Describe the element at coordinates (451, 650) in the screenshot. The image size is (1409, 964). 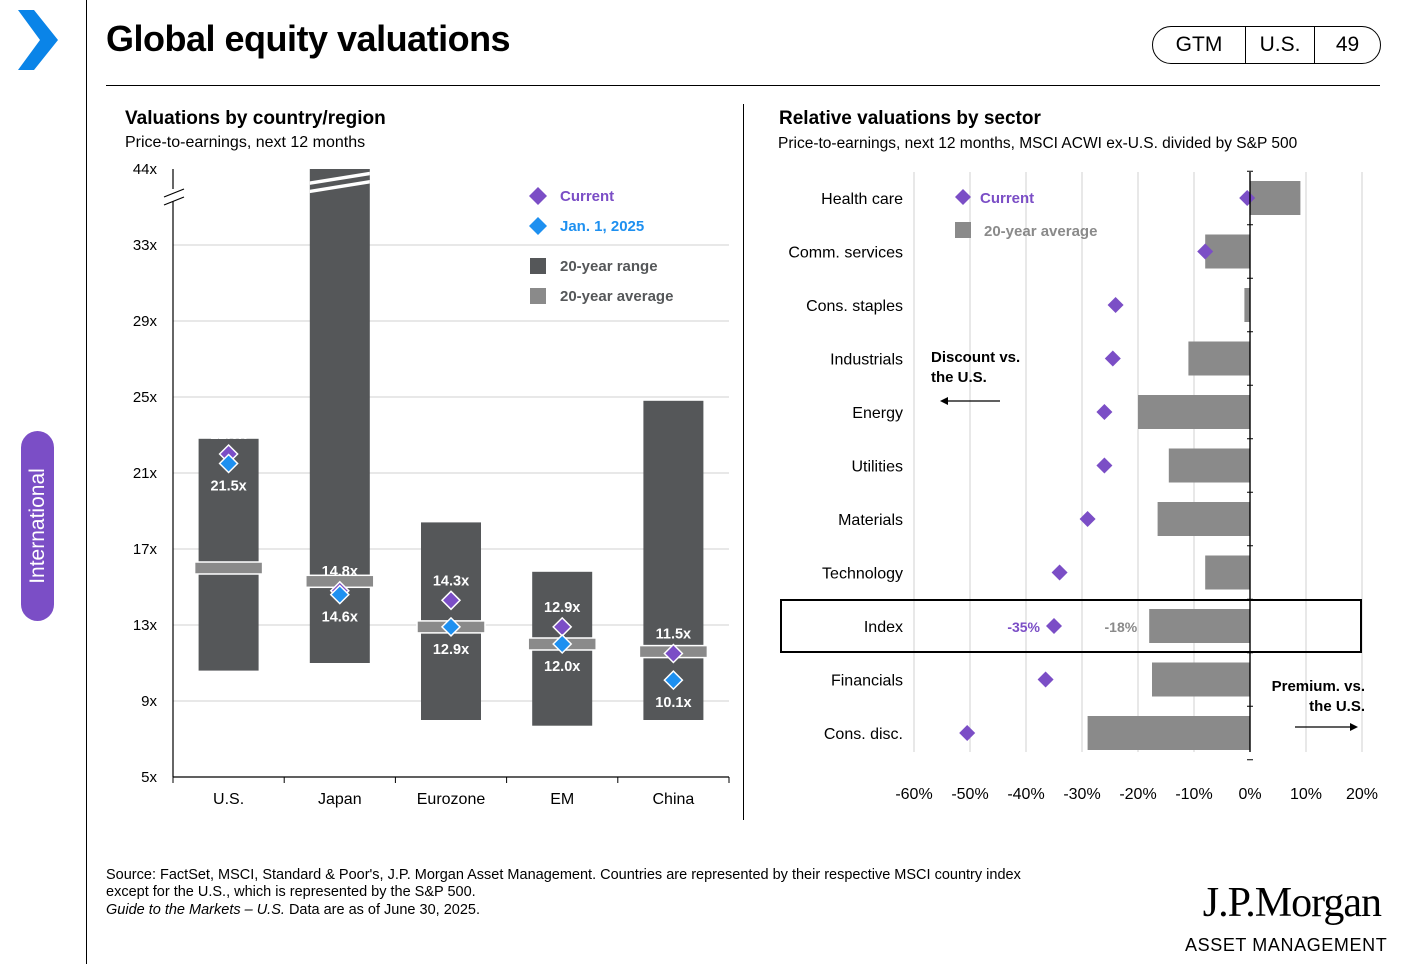
I see `left-jan-label: 12.9x` at that location.